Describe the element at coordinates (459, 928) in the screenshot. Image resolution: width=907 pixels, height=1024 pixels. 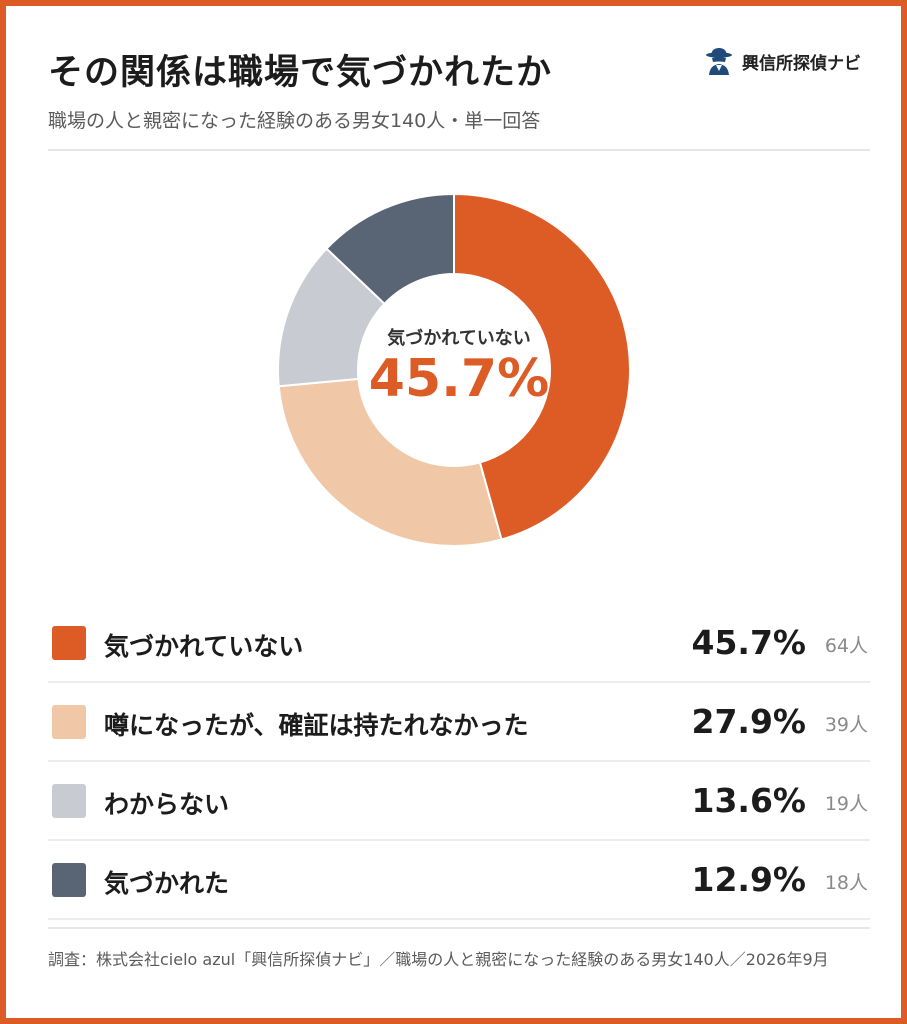
I see `footer-divider` at that location.